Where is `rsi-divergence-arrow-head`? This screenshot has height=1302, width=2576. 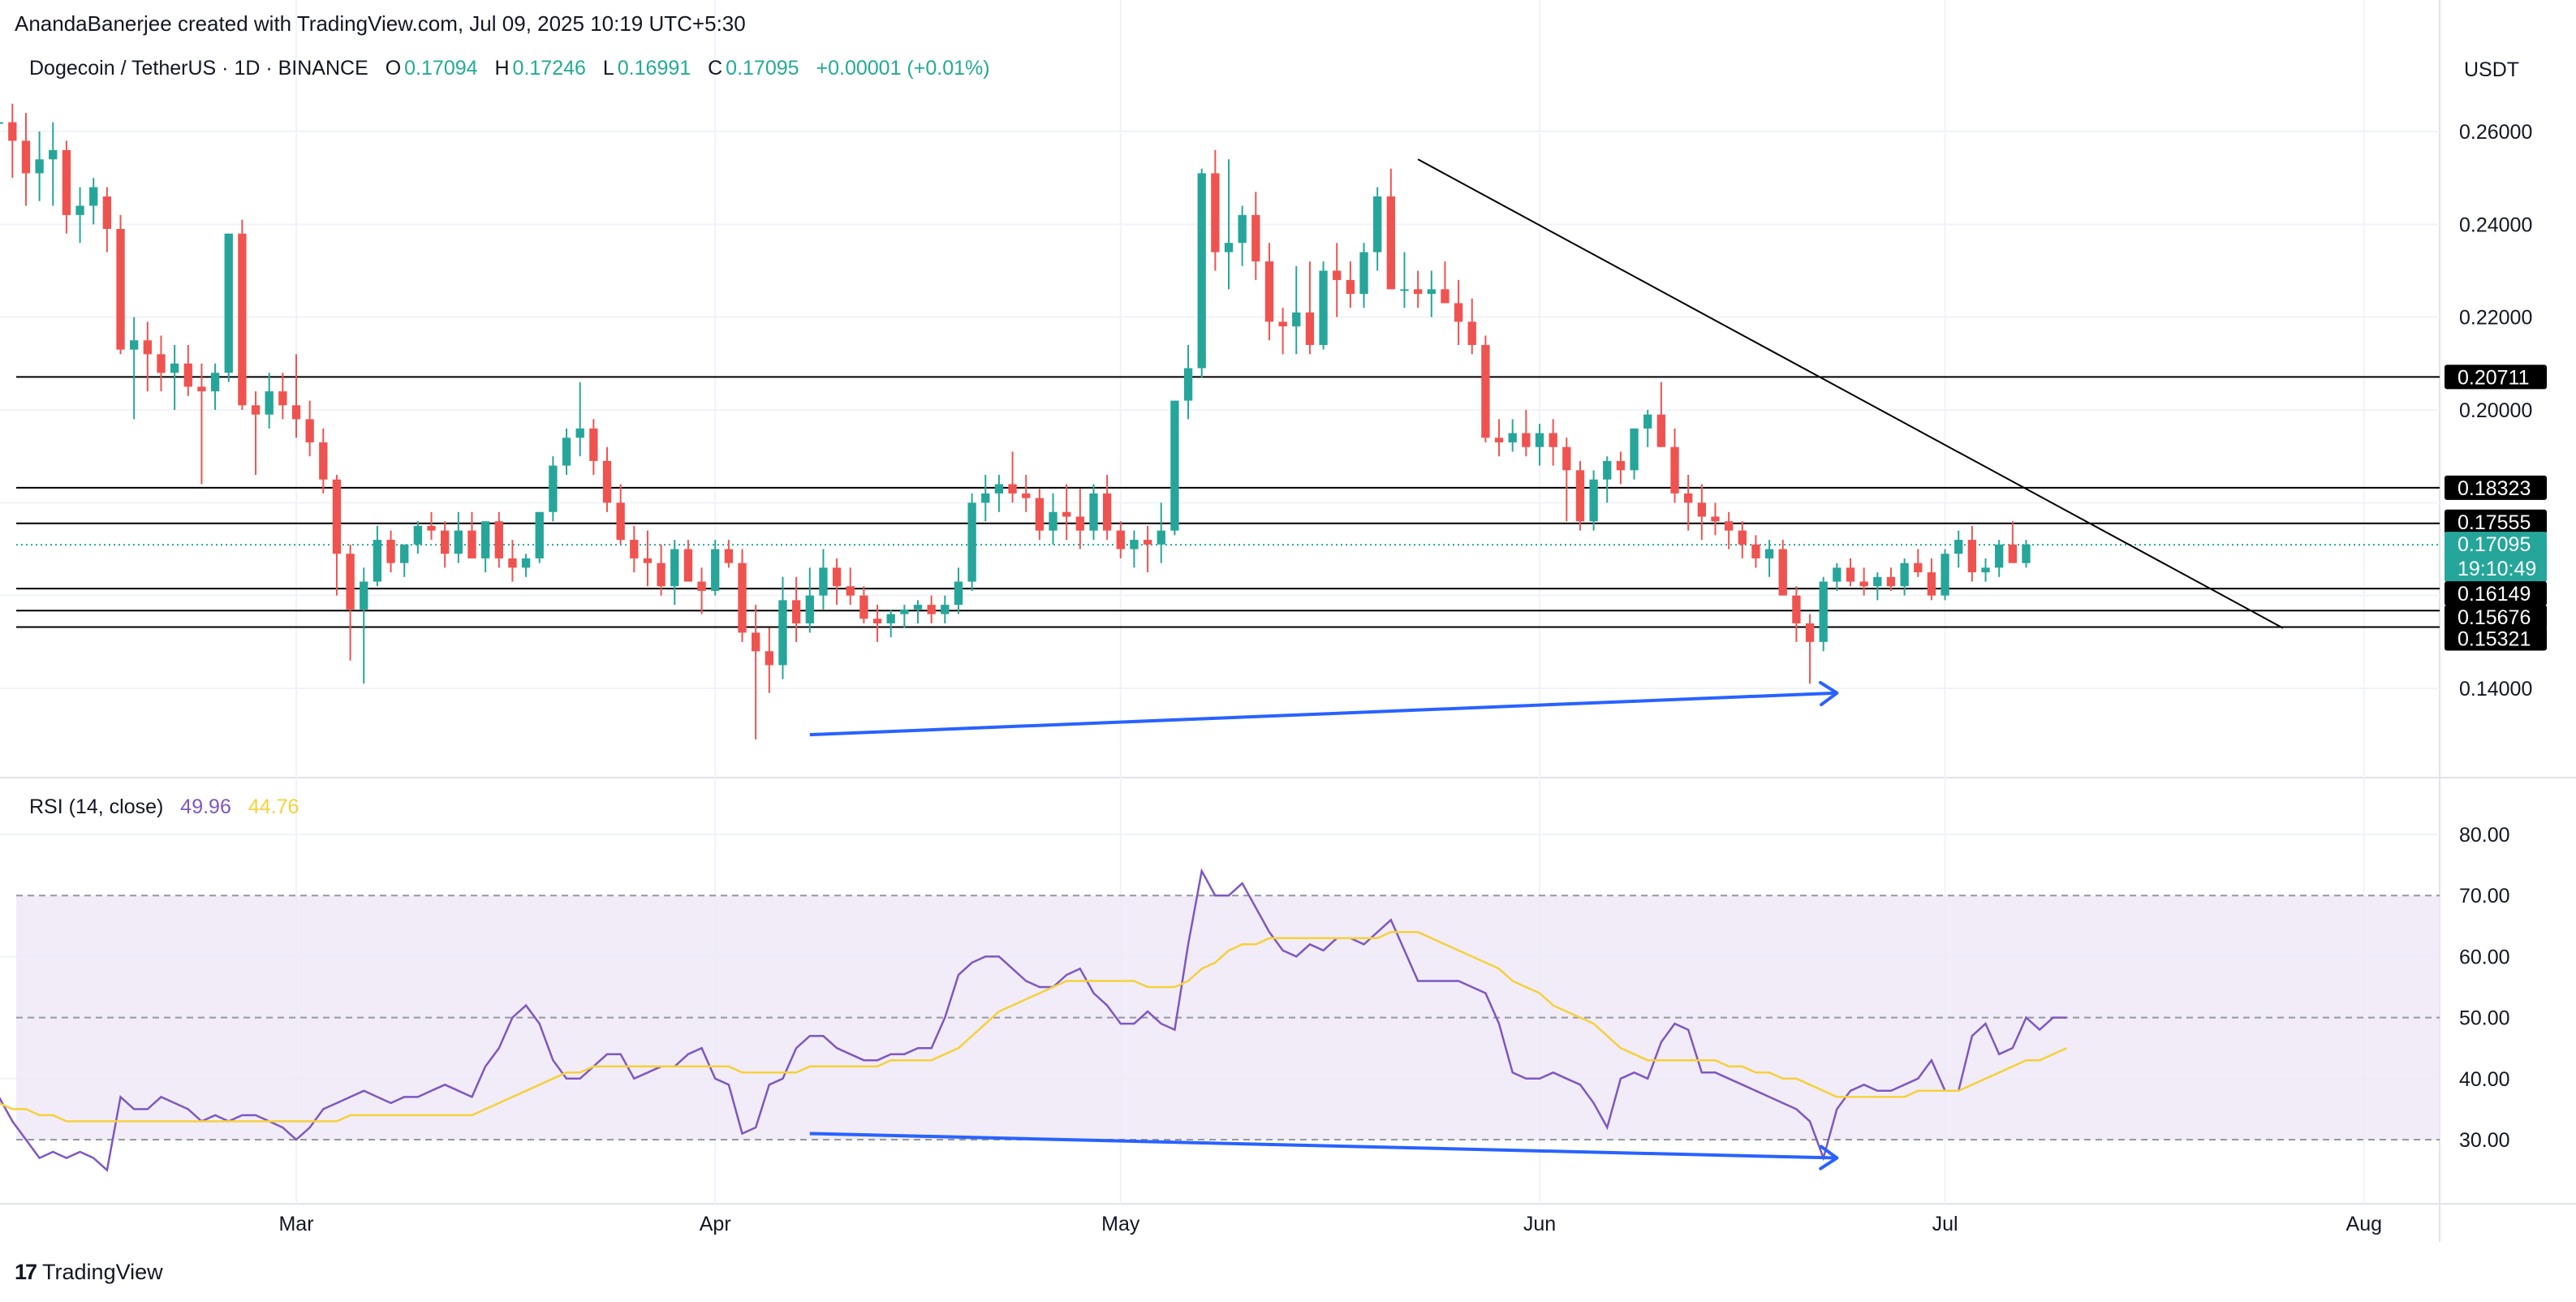 rsi-divergence-arrow-head is located at coordinates (1829, 1158).